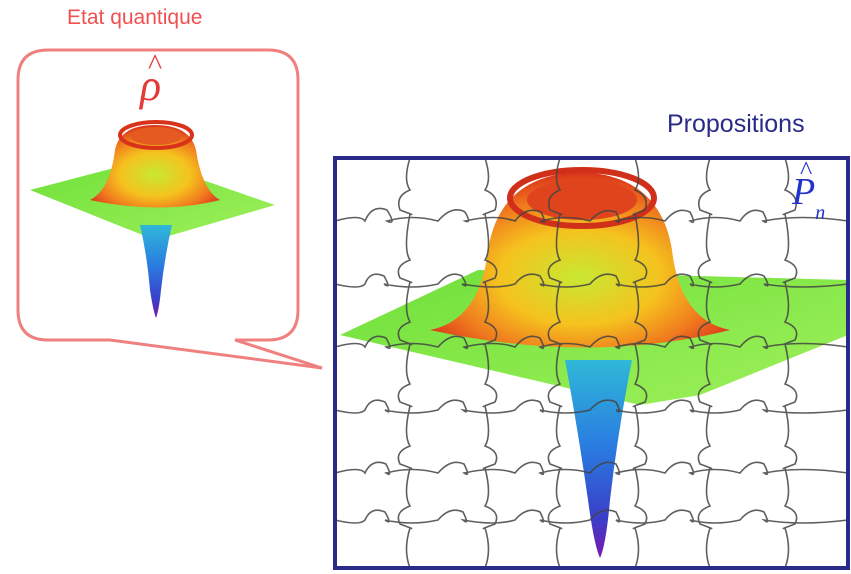  Describe the element at coordinates (152, 219) in the screenshot. I see `small-density-plot` at that location.